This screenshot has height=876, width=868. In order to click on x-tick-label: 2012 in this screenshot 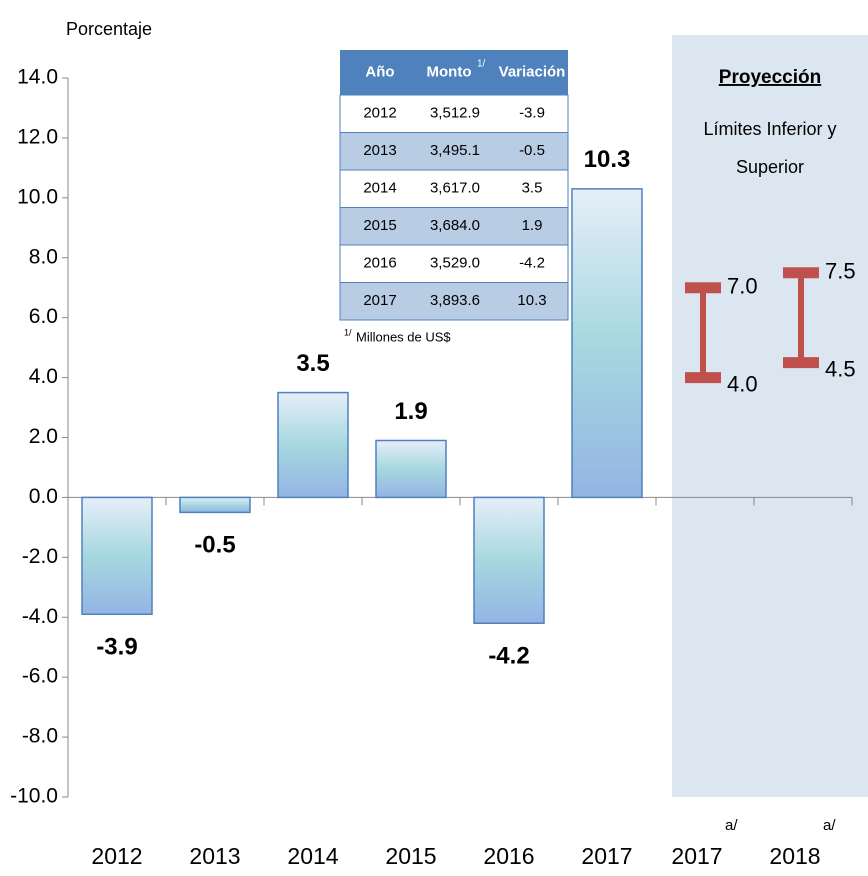, I will do `click(116, 856)`.